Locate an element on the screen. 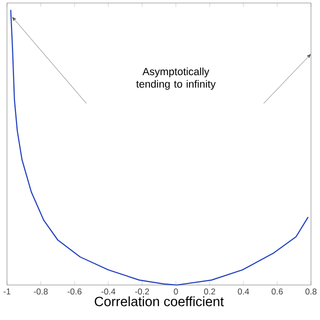 This screenshot has height=320, width=320. x-tick-label: -0.8 is located at coordinates (41, 291).